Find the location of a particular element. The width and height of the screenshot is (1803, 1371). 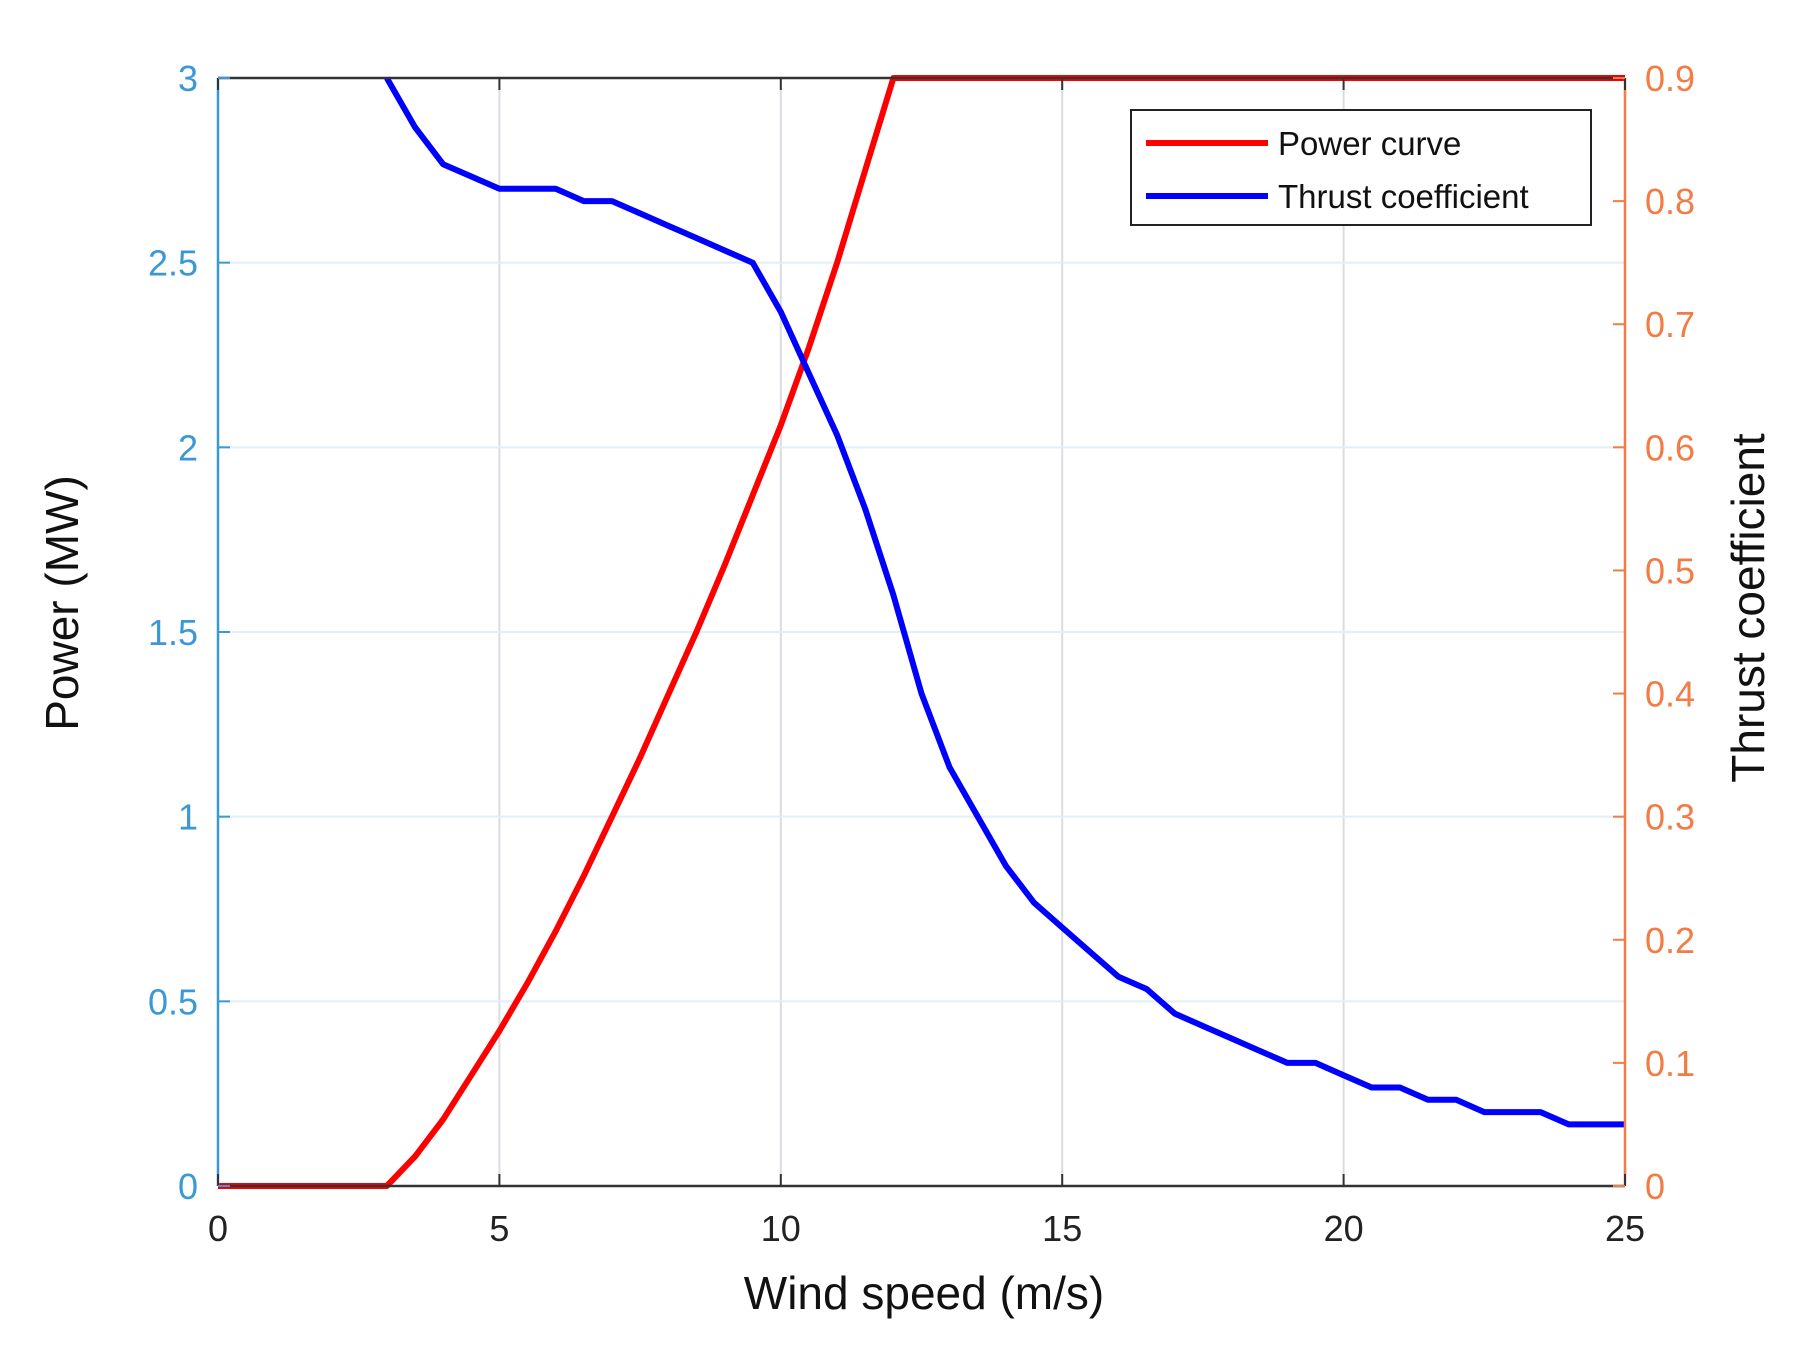

y-left-tick-label-0-5: 0.5 is located at coordinates (173, 1001).